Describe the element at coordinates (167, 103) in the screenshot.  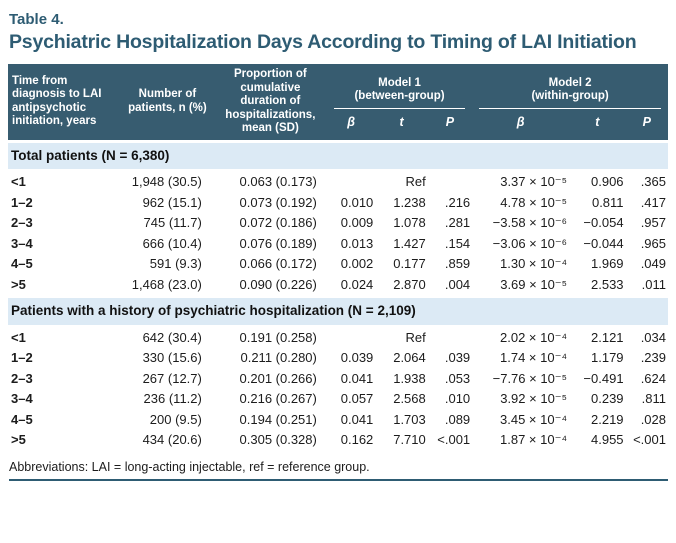
I see `column-header-number-of-patients: Number of patients, n (%)` at that location.